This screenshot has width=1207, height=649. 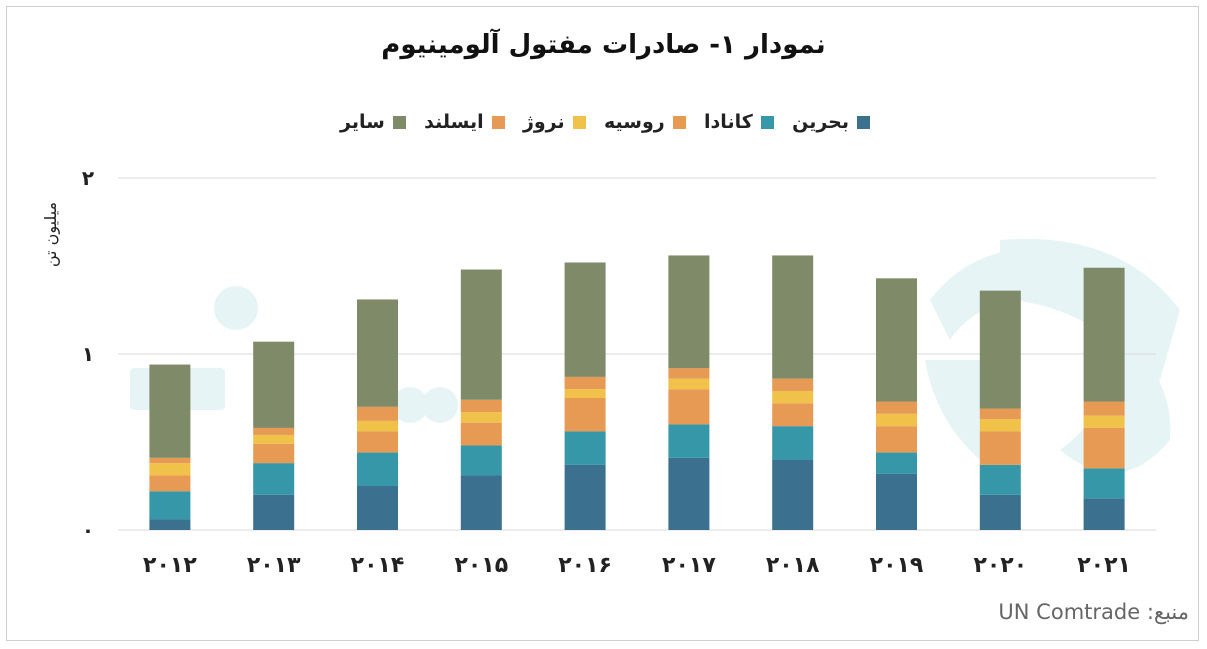 I want to click on legend-label: سایر, so click(x=362, y=122).